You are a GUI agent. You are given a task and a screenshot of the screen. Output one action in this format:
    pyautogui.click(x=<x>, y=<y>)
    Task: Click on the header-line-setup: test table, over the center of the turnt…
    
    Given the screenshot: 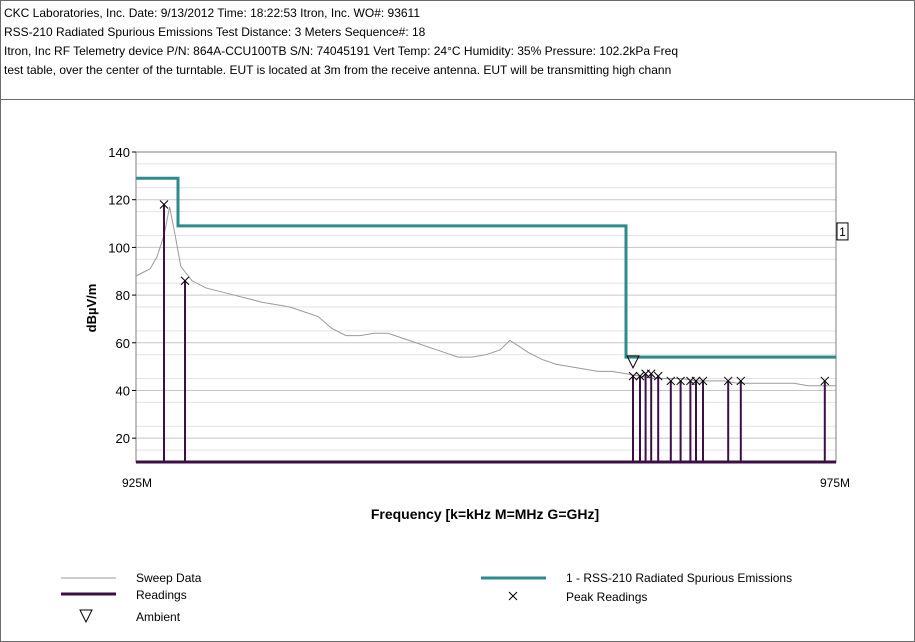 What is the action you would take?
    pyautogui.click(x=338, y=70)
    